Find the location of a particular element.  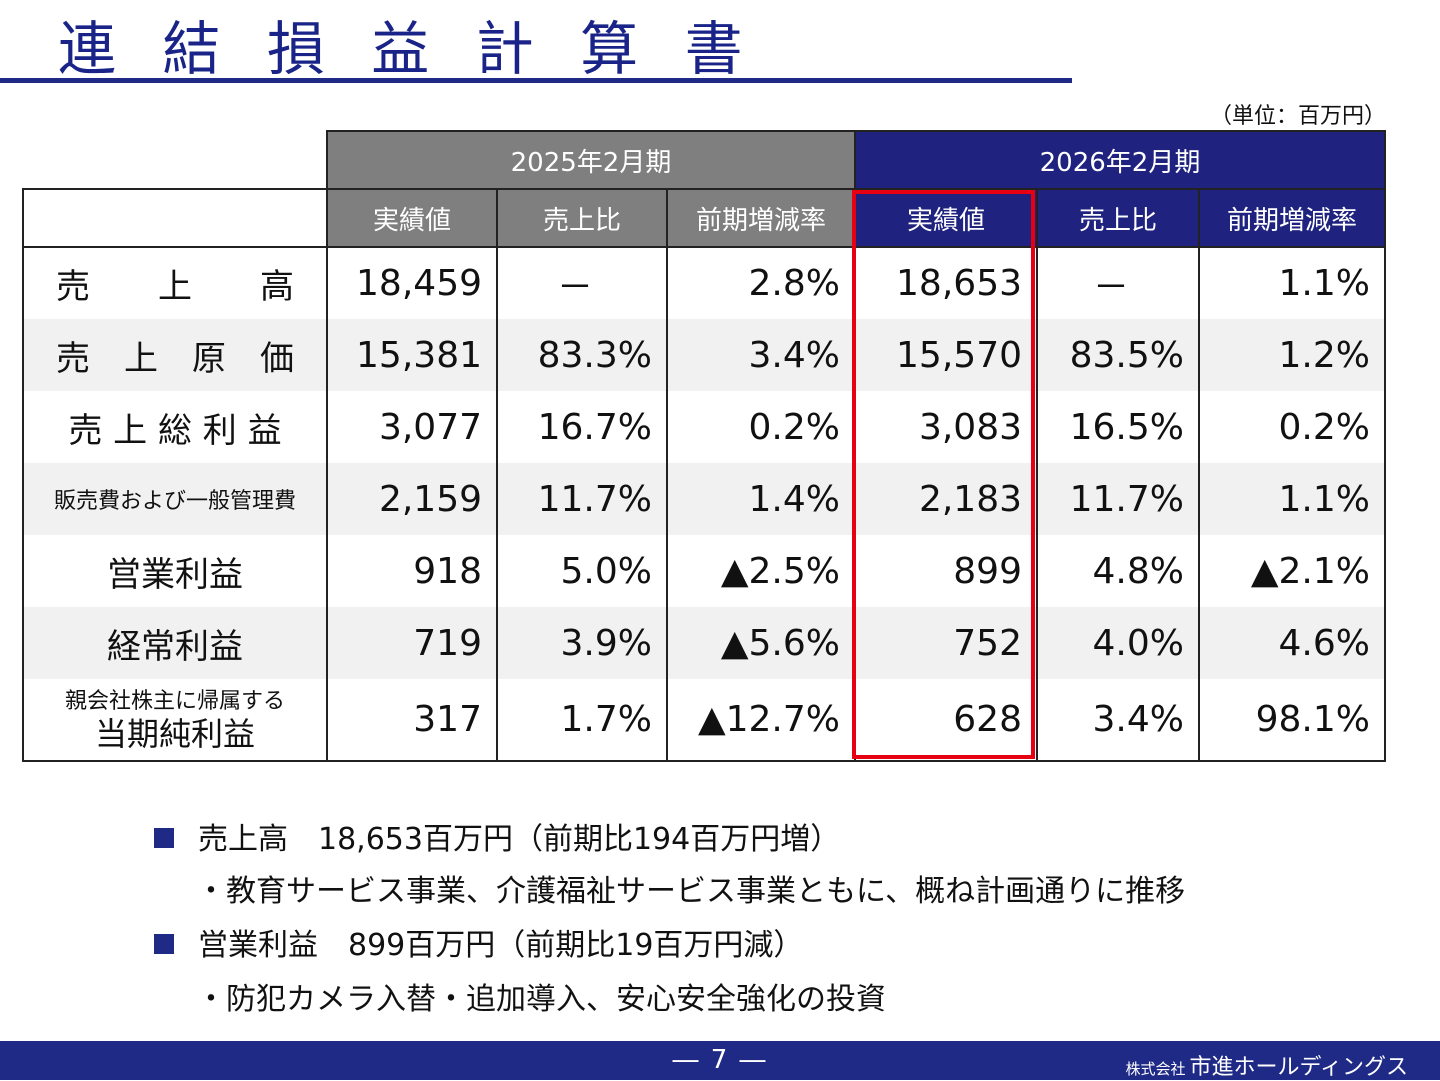

column-header-blank is located at coordinates (175, 218).